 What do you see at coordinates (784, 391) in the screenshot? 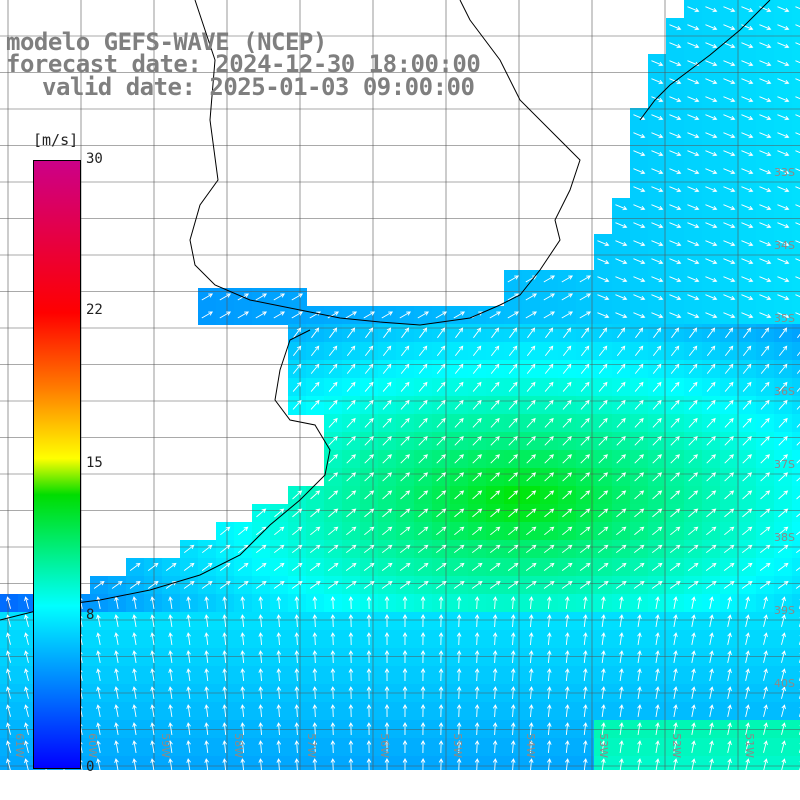
I see `latitude-label: 36S` at bounding box center [784, 391].